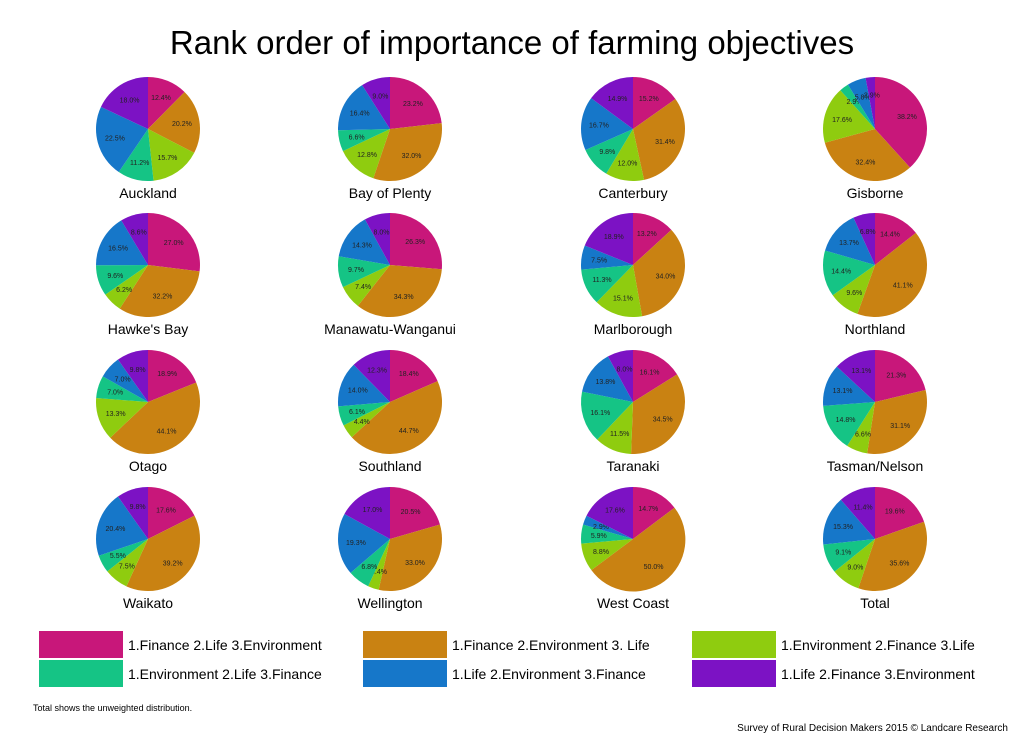  Describe the element at coordinates (148, 466) in the screenshot. I see `pie-name: Otago` at that location.